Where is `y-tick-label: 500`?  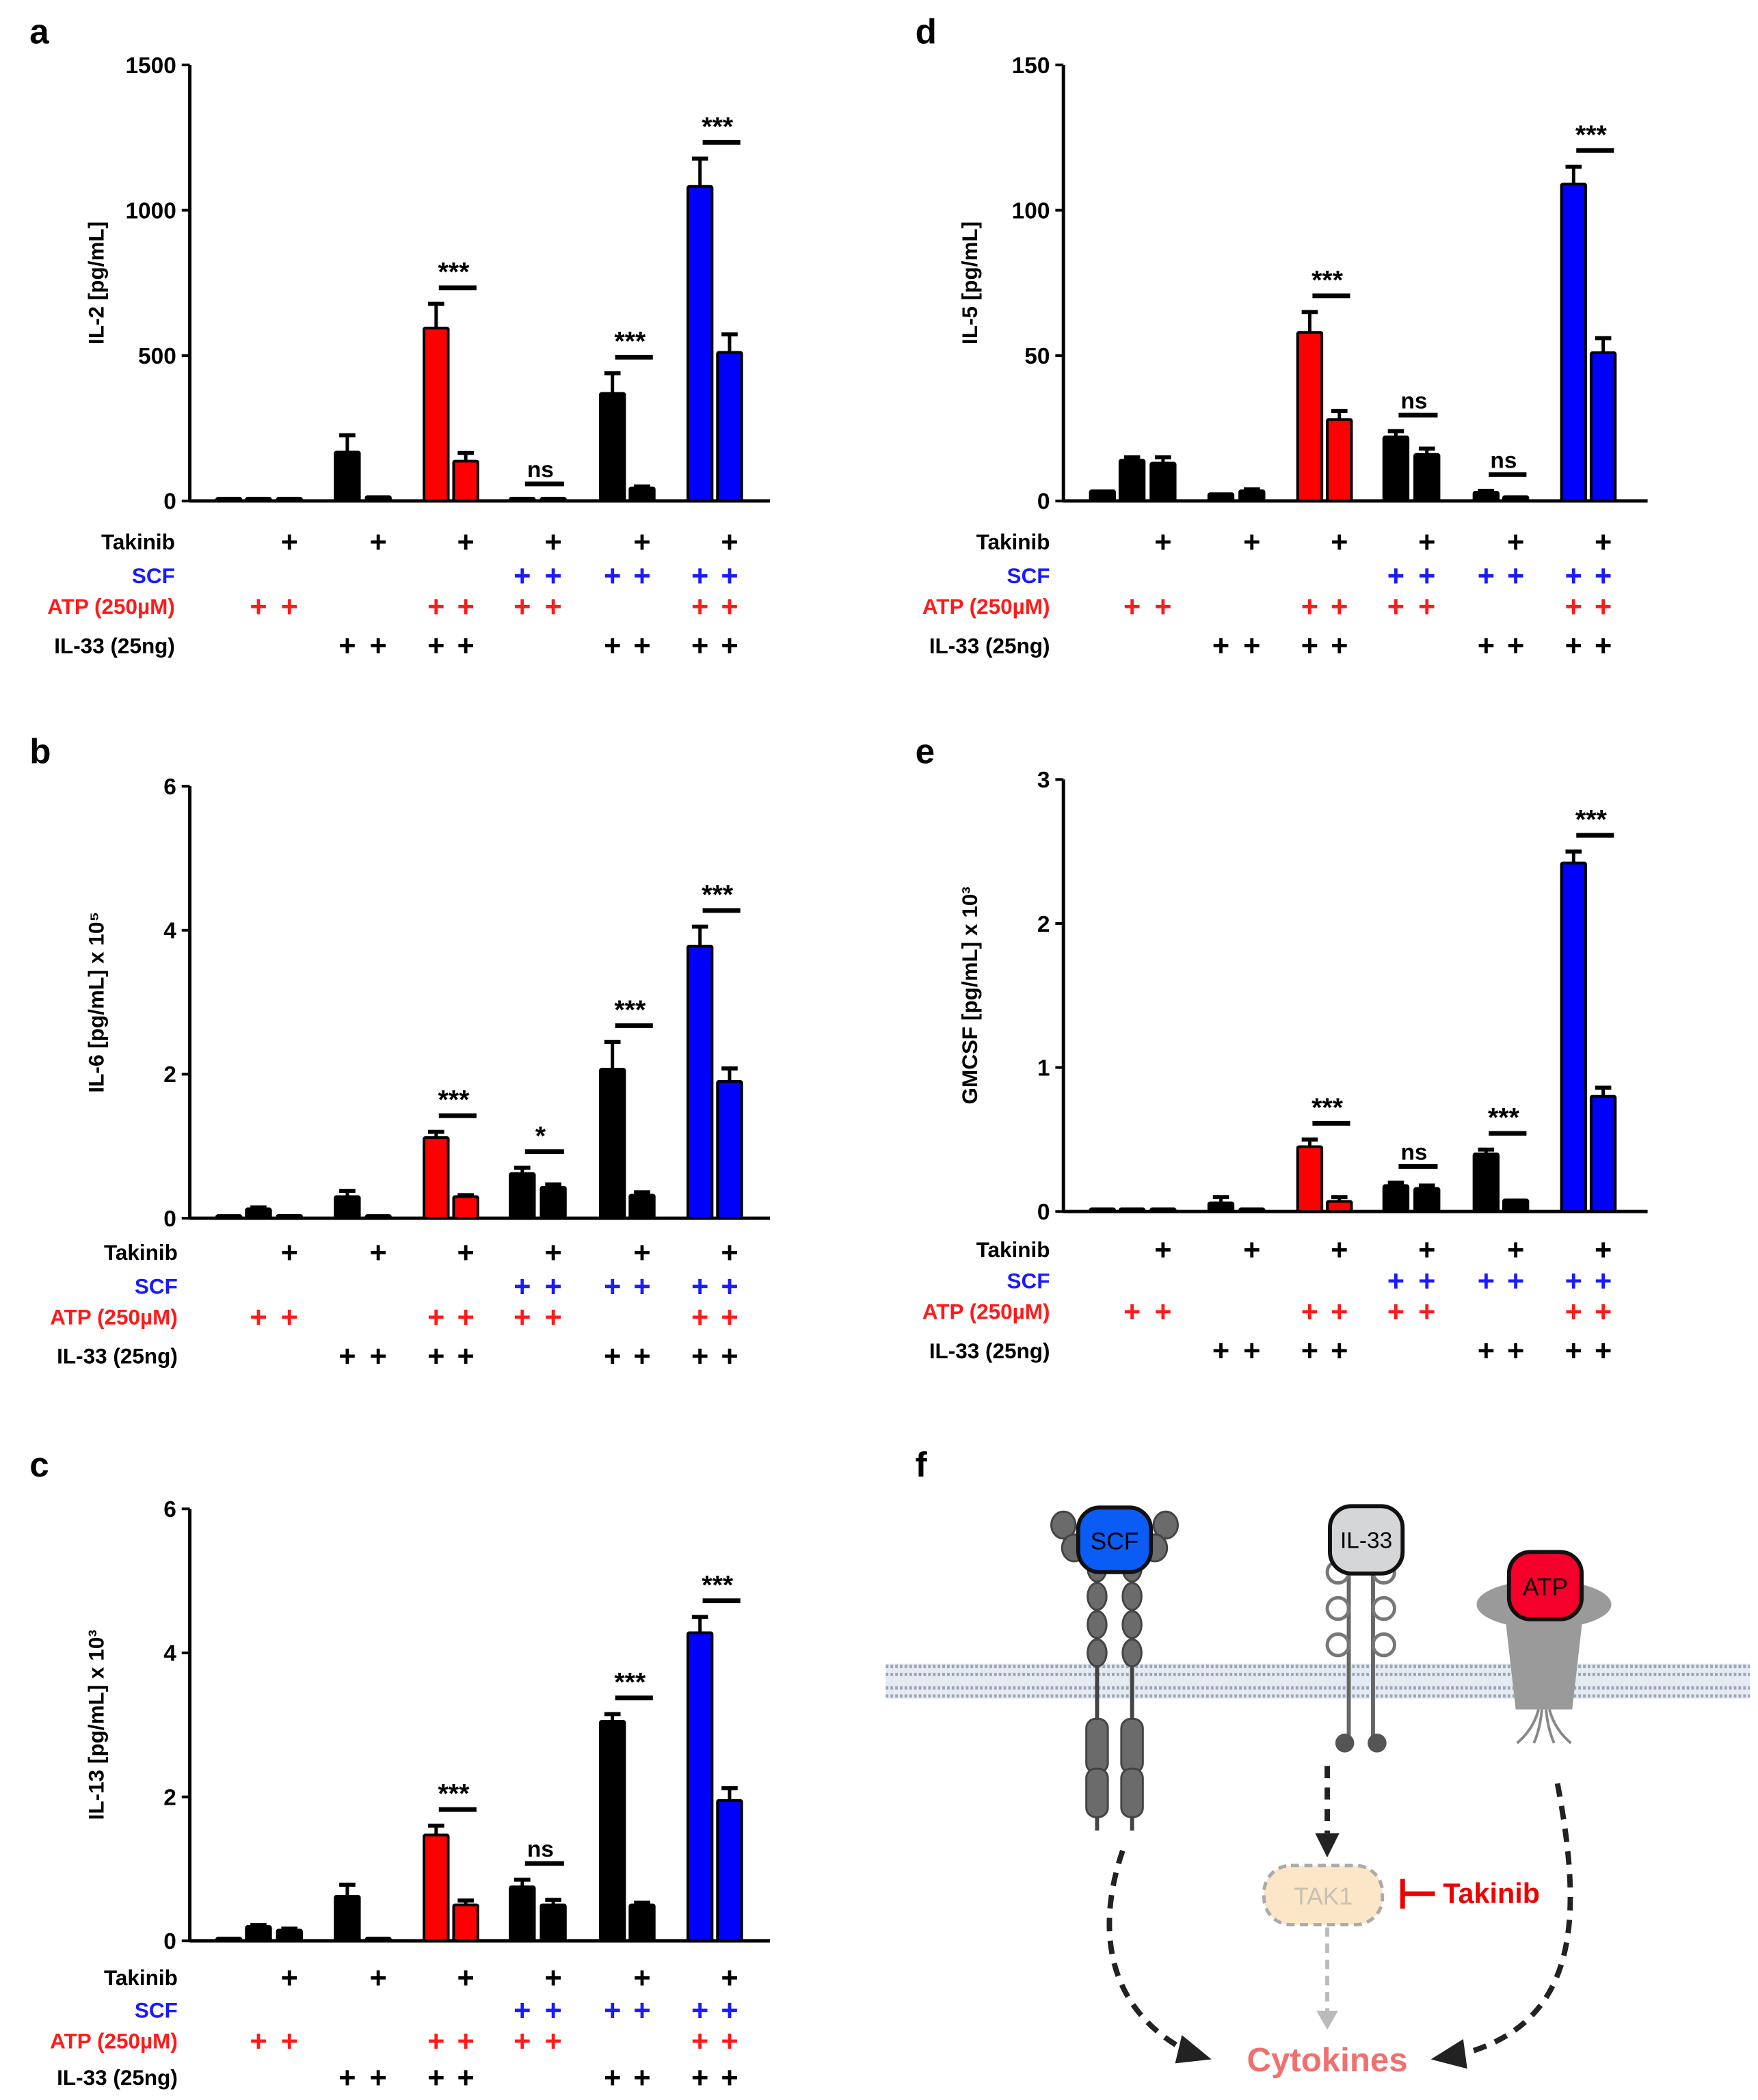 y-tick-label: 500 is located at coordinates (157, 356).